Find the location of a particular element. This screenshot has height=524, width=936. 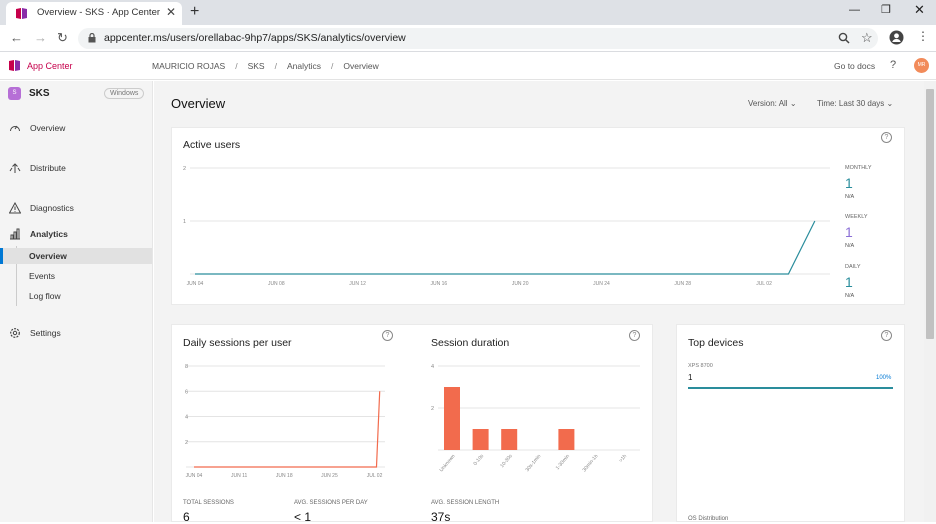

browser-menu-icon: ⋮ is located at coordinates (923, 36).